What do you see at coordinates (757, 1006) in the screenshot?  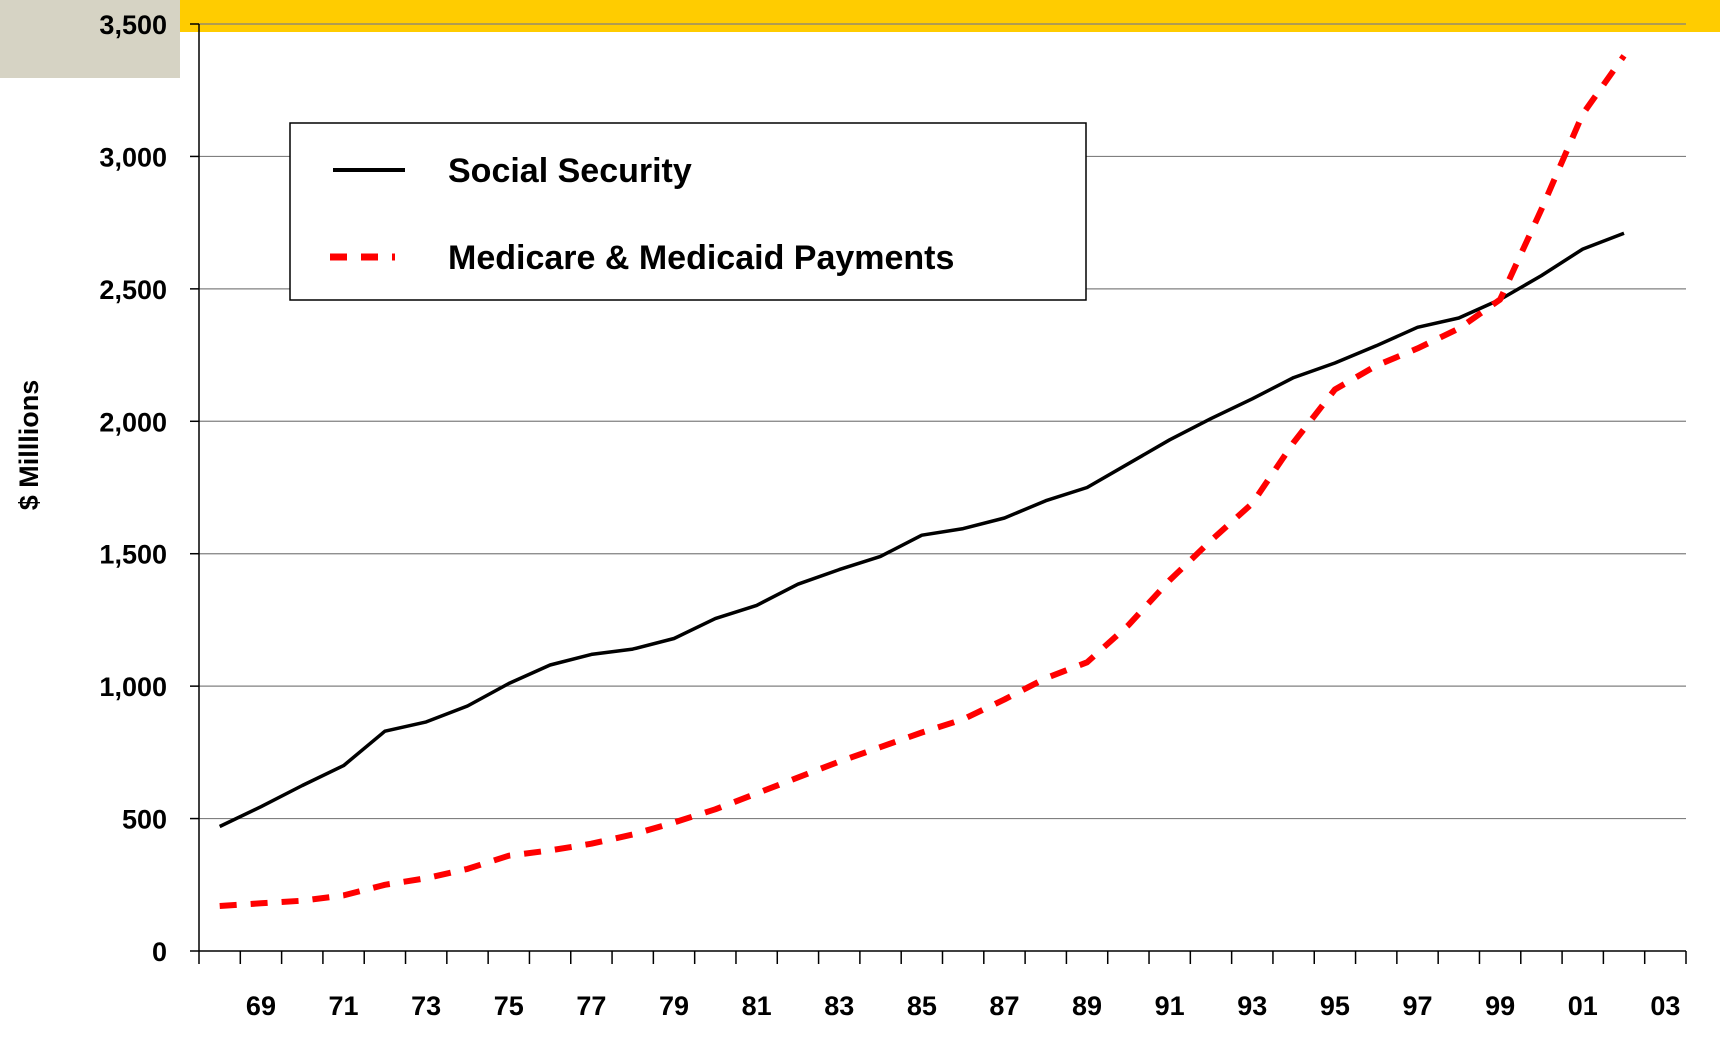 I see `x-tick-label: 81` at bounding box center [757, 1006].